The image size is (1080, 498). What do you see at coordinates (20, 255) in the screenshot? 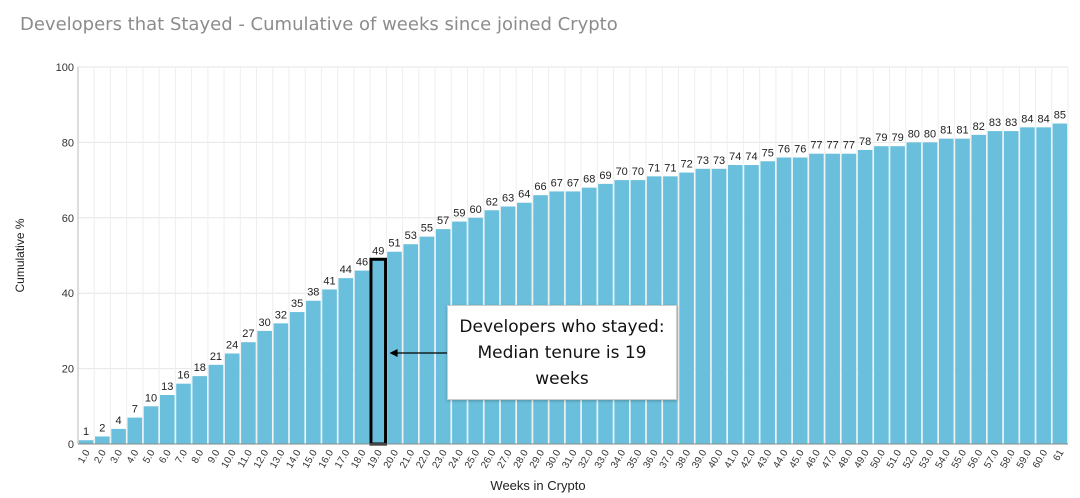
I see `y-axis-title: Cumulative %` at bounding box center [20, 255].